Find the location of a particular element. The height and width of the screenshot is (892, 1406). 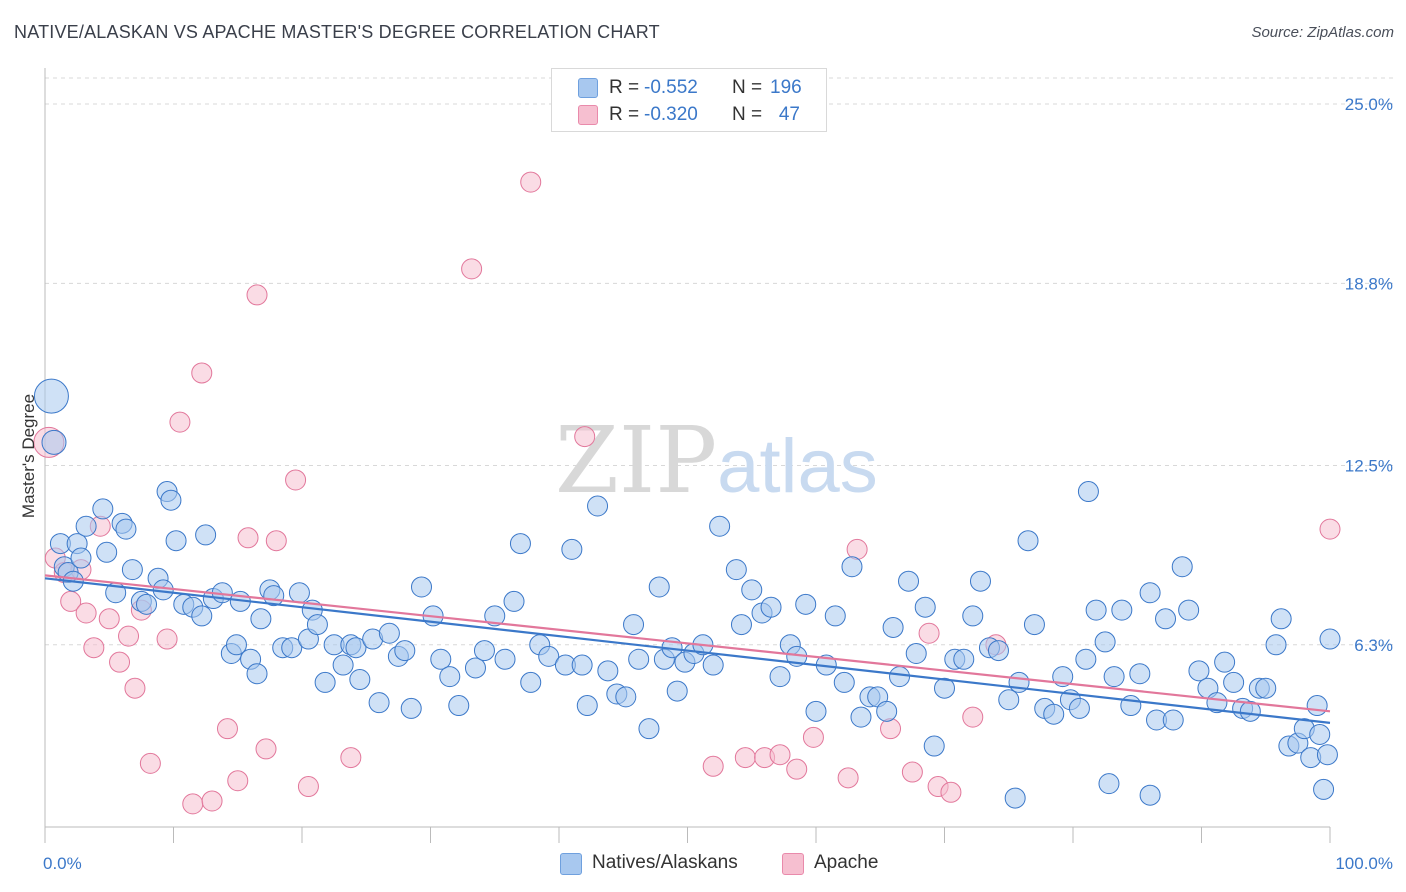

legend-swatch-apache is located at coordinates (793, 864).